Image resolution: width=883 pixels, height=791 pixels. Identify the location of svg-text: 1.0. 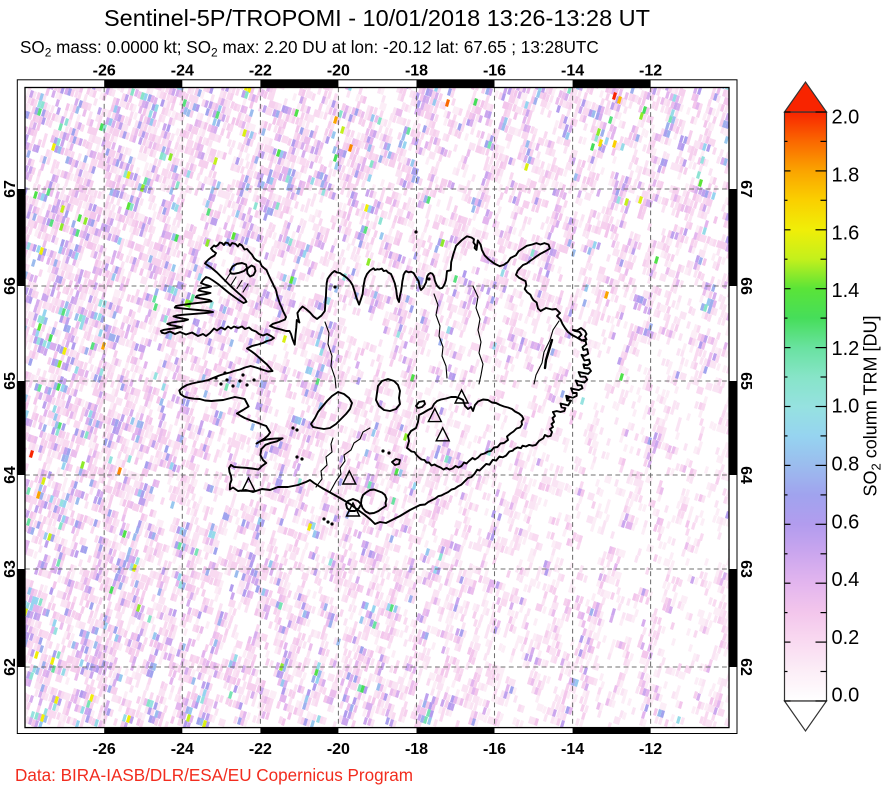
(846, 407).